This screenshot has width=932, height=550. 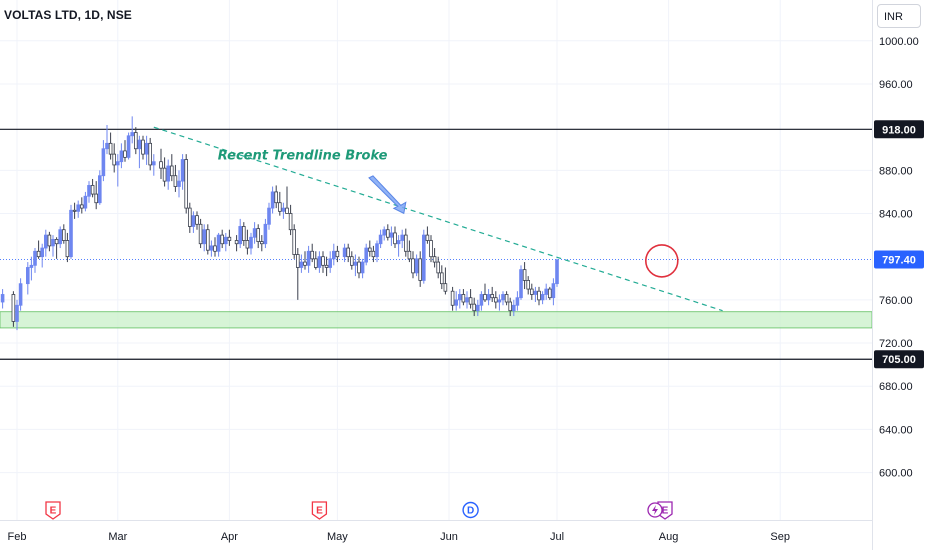 I want to click on event-marker-d: D, so click(x=470, y=510).